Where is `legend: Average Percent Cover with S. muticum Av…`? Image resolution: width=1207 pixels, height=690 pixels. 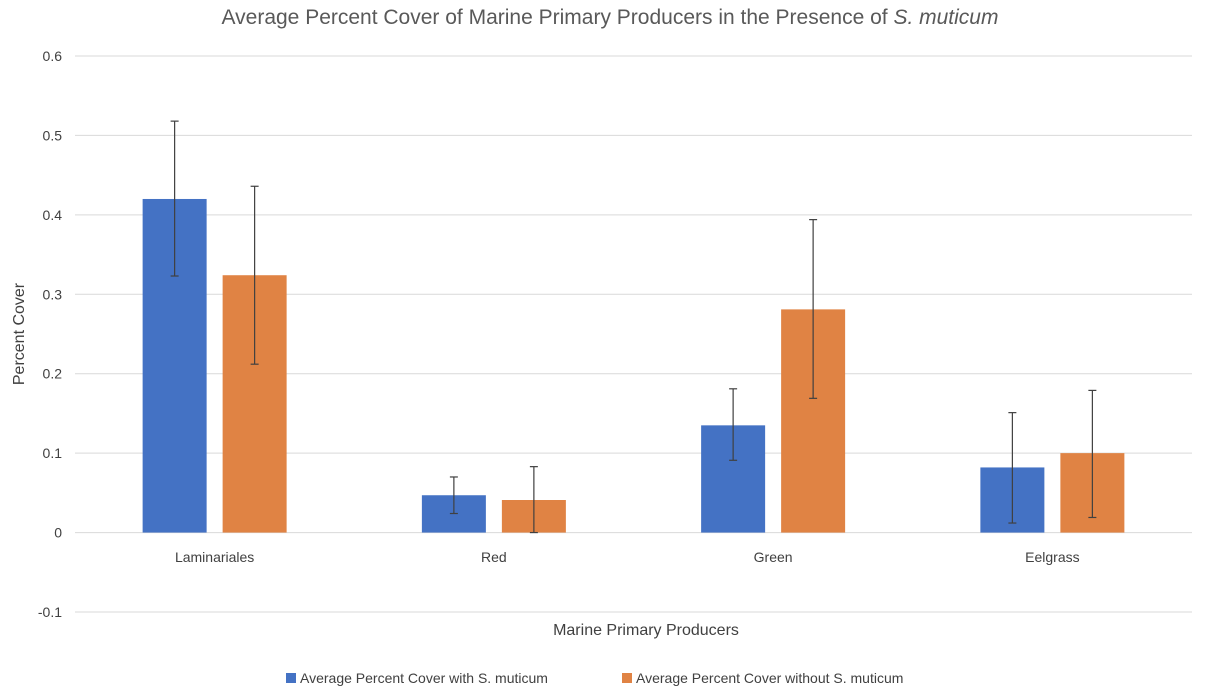 legend: Average Percent Cover with S. muticum Av… is located at coordinates (594, 678).